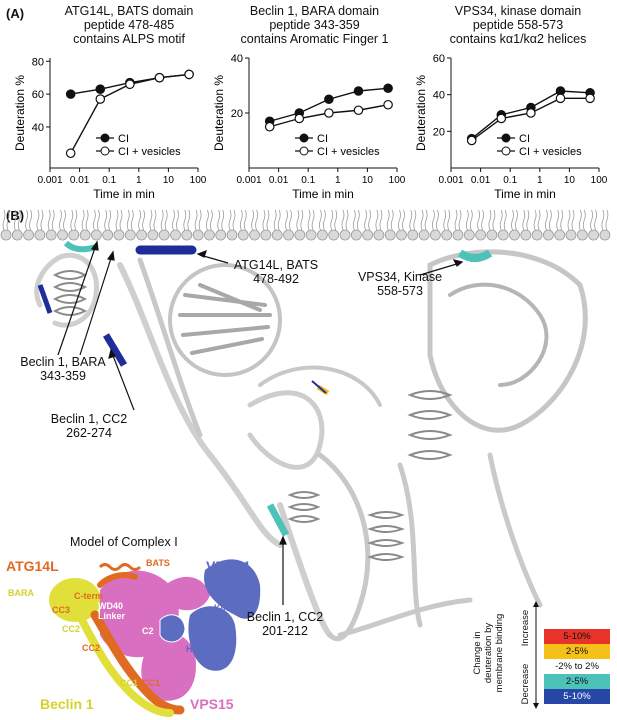 This screenshot has width=617, height=720. Describe the element at coordinates (314, 11) in the screenshot. I see `chart-2-title-line-1: Beclin 1, BARA domain` at that location.